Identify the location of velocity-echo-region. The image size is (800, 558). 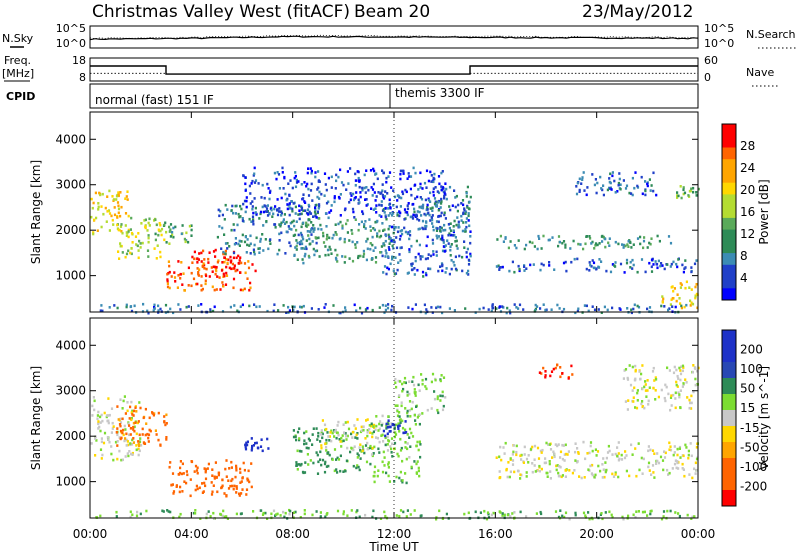
(116, 428).